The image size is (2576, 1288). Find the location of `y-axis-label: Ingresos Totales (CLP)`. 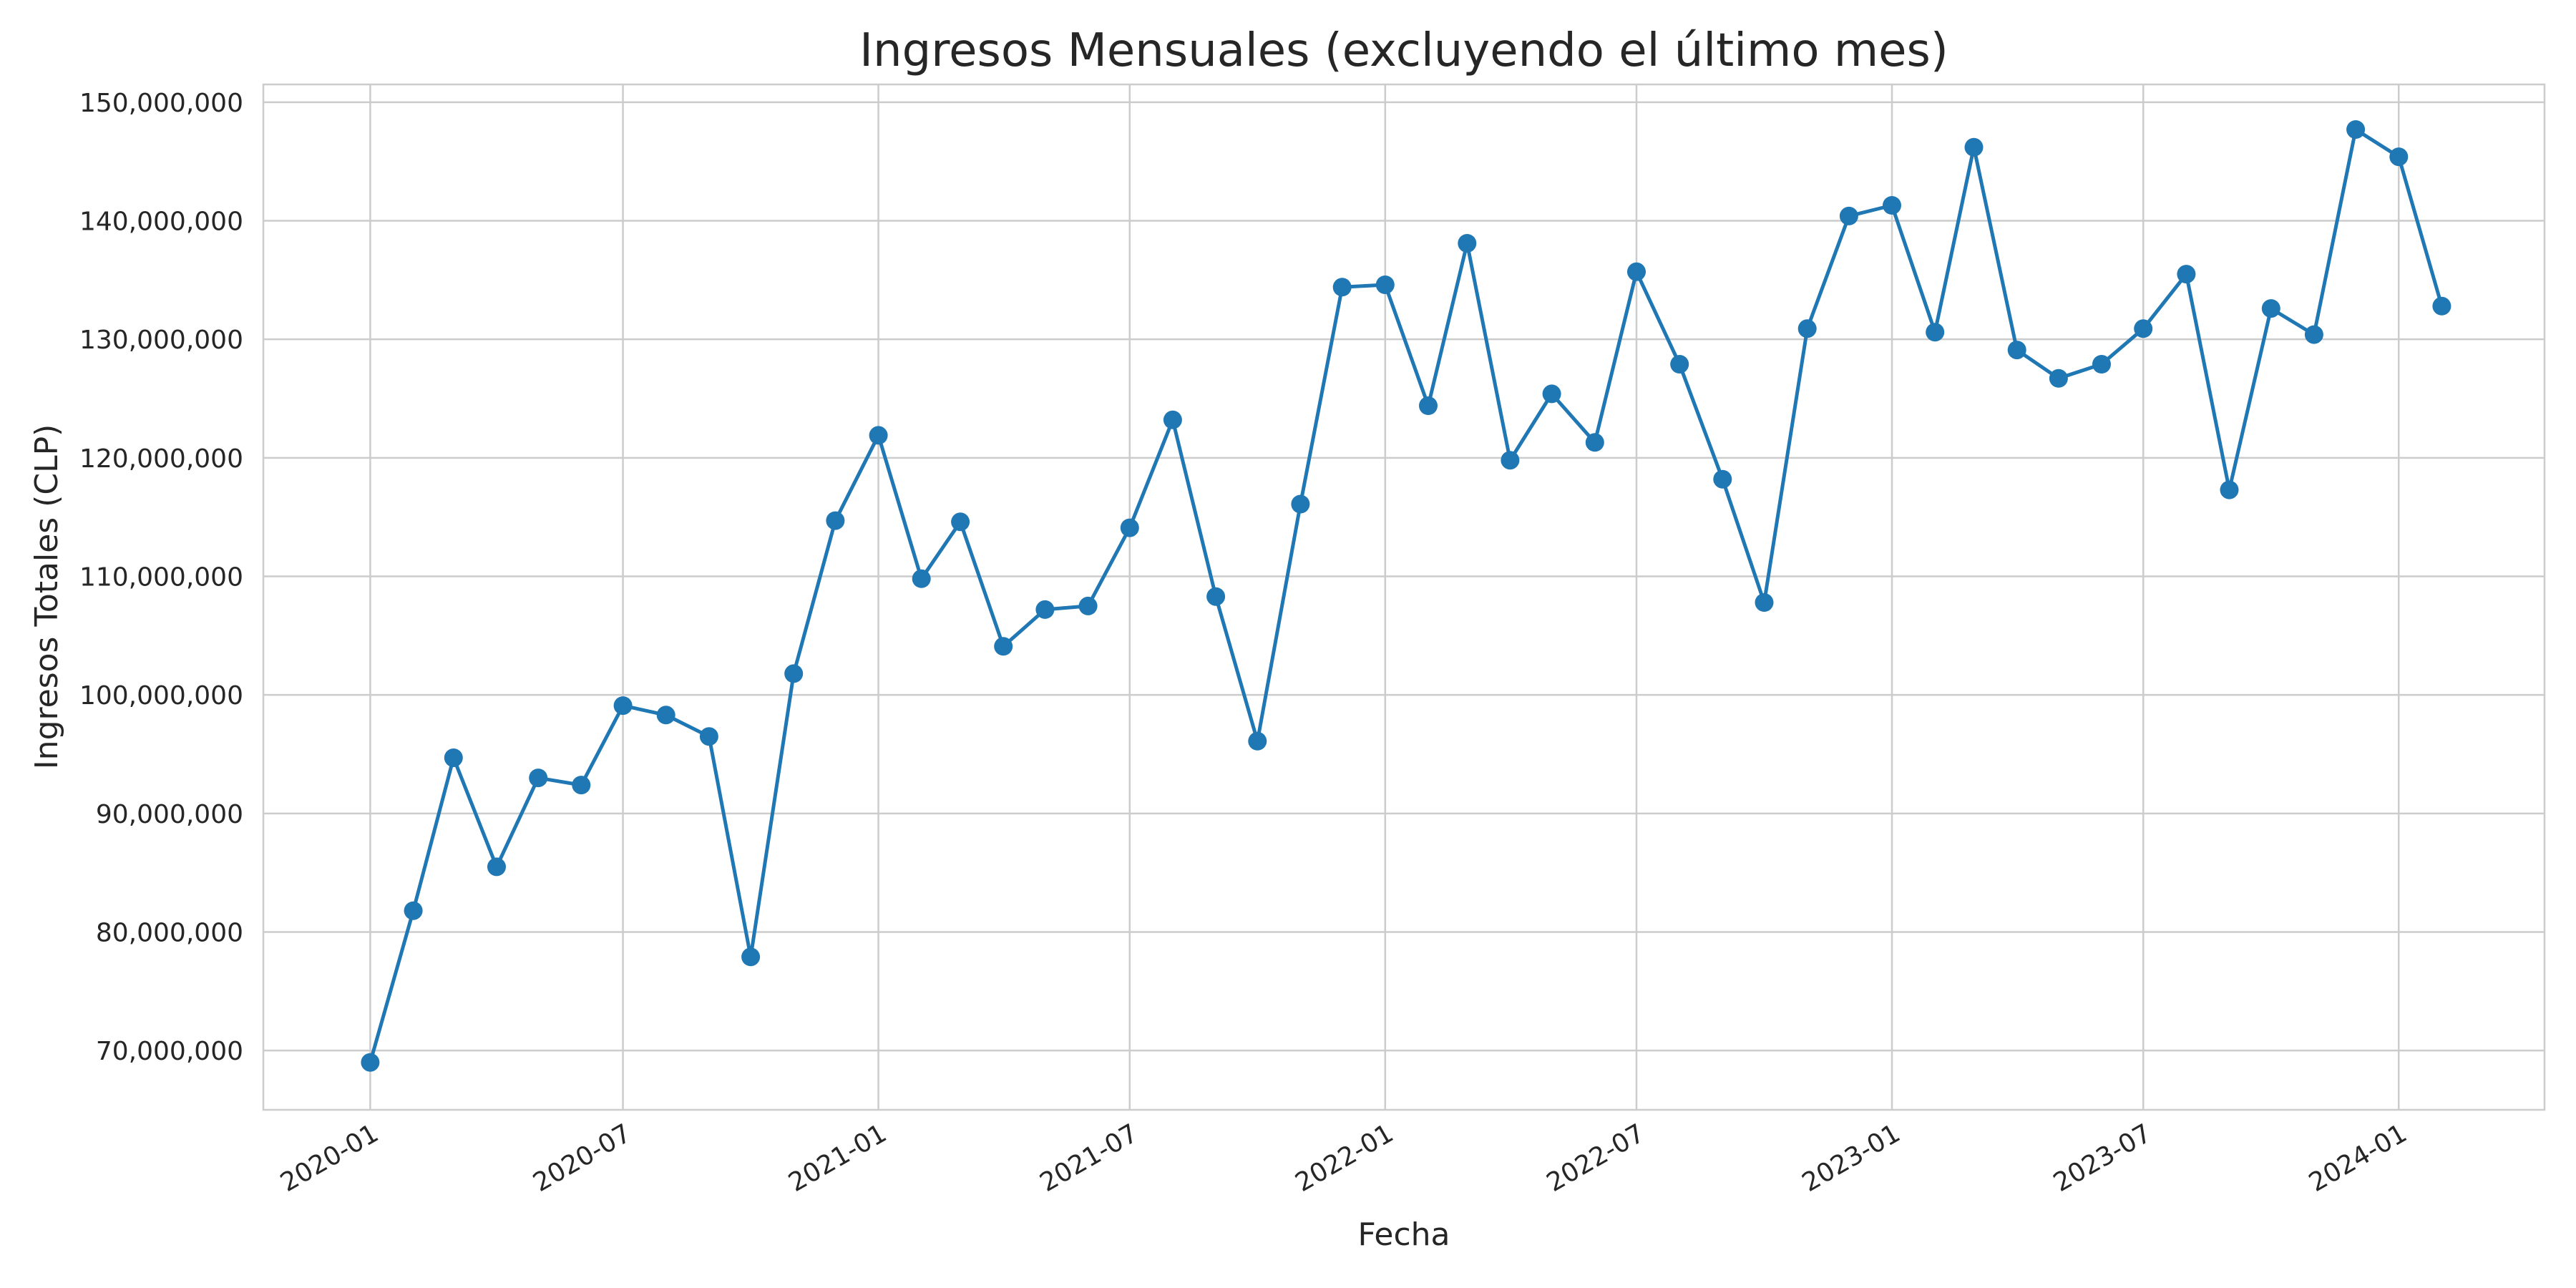

y-axis-label: Ingresos Totales (CLP) is located at coordinates (47, 597).